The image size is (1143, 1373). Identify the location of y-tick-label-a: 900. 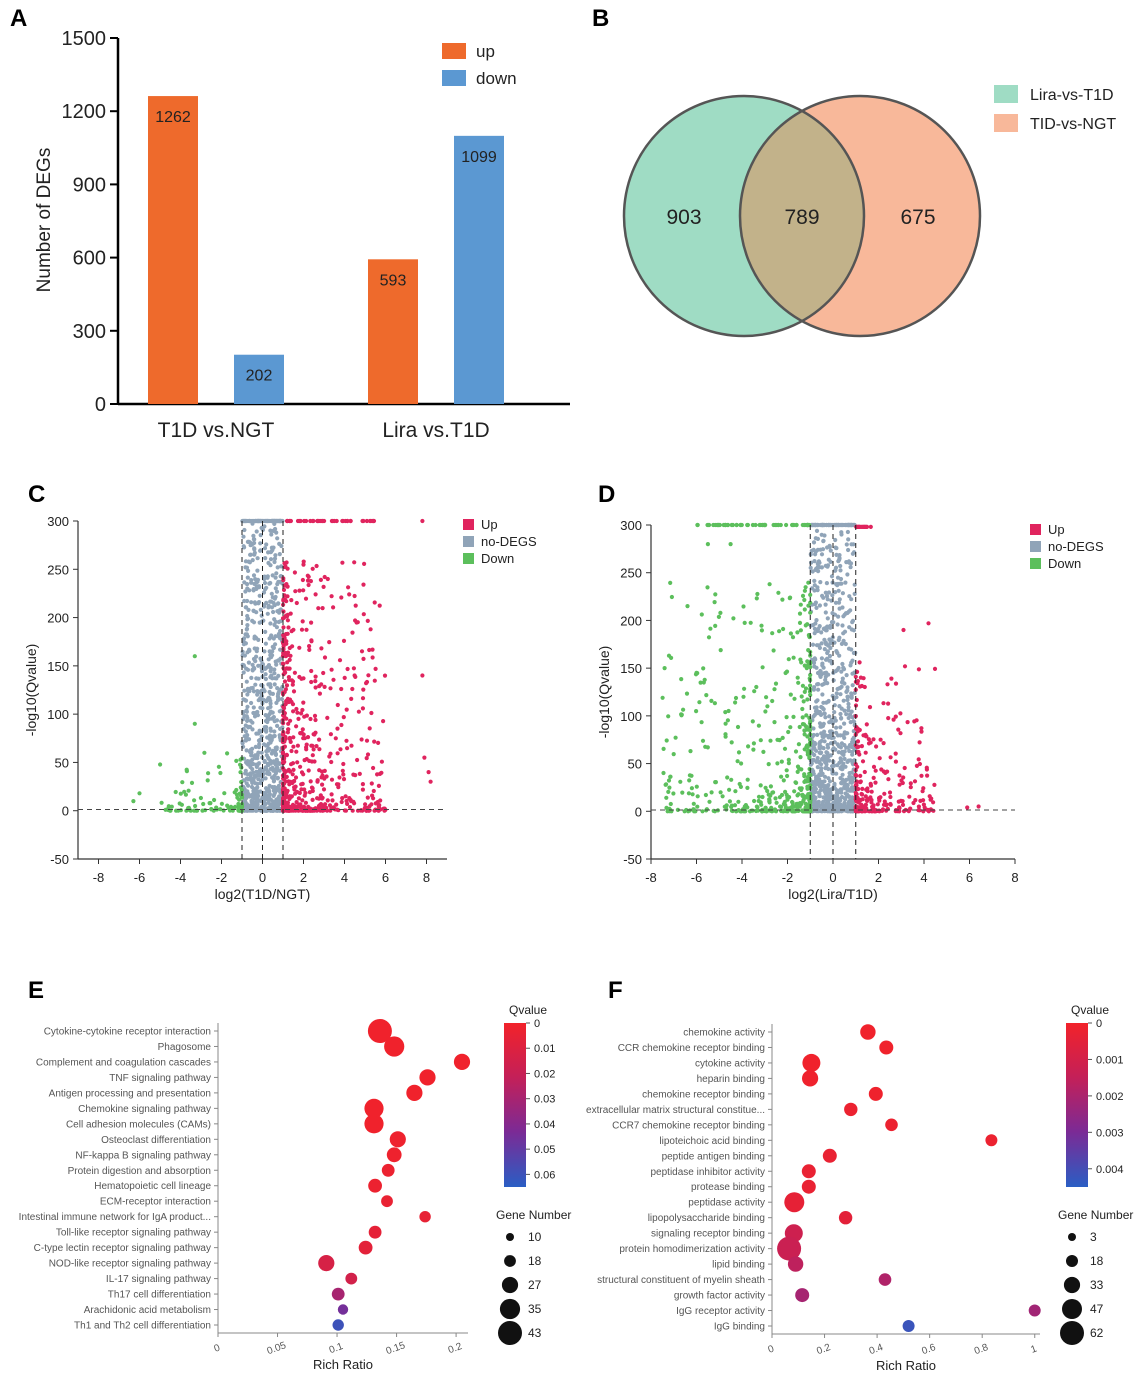
(89, 185).